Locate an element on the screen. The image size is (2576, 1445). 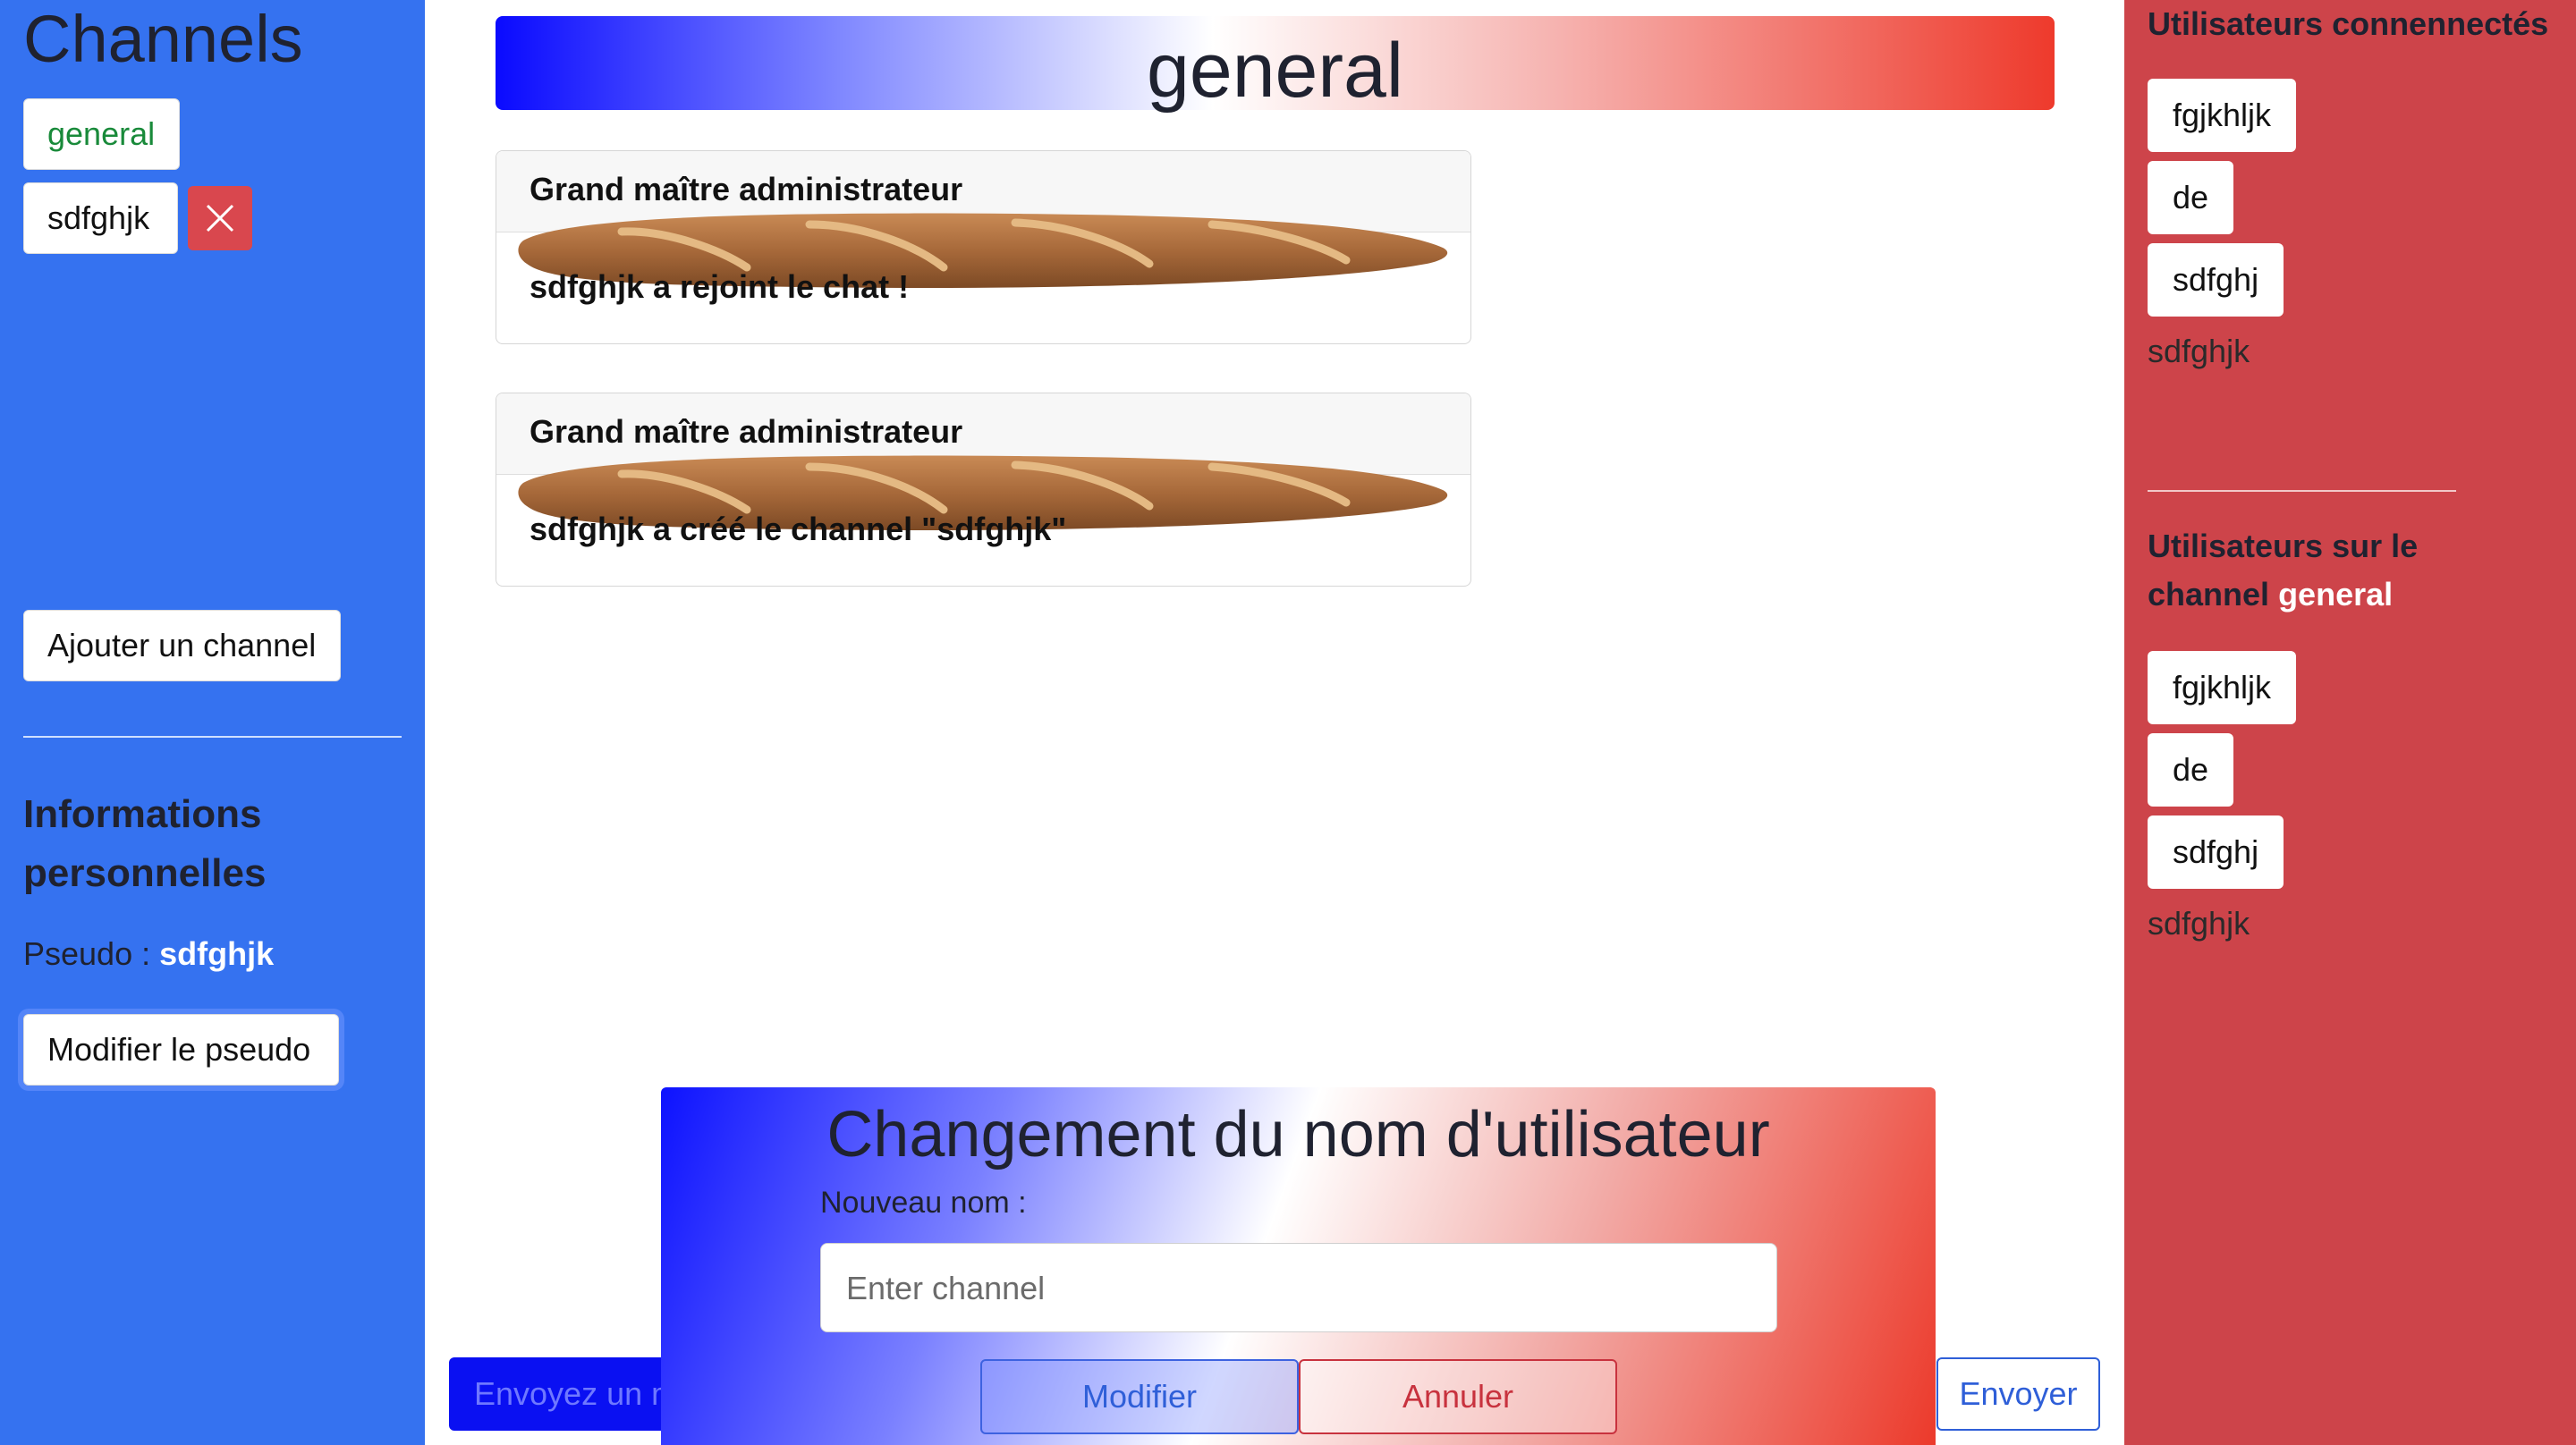
modal-modify-button: Modifier is located at coordinates (1139, 1396).